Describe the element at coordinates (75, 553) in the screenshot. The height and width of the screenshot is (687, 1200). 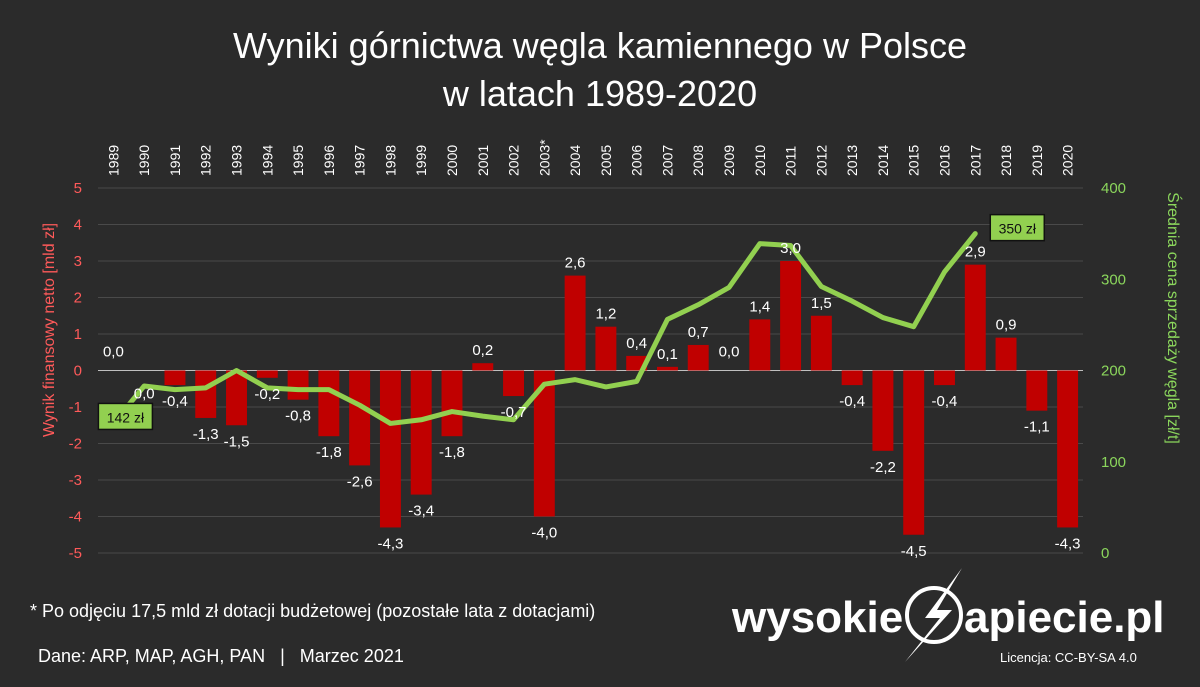
I see `left-tick-label: -5` at that location.